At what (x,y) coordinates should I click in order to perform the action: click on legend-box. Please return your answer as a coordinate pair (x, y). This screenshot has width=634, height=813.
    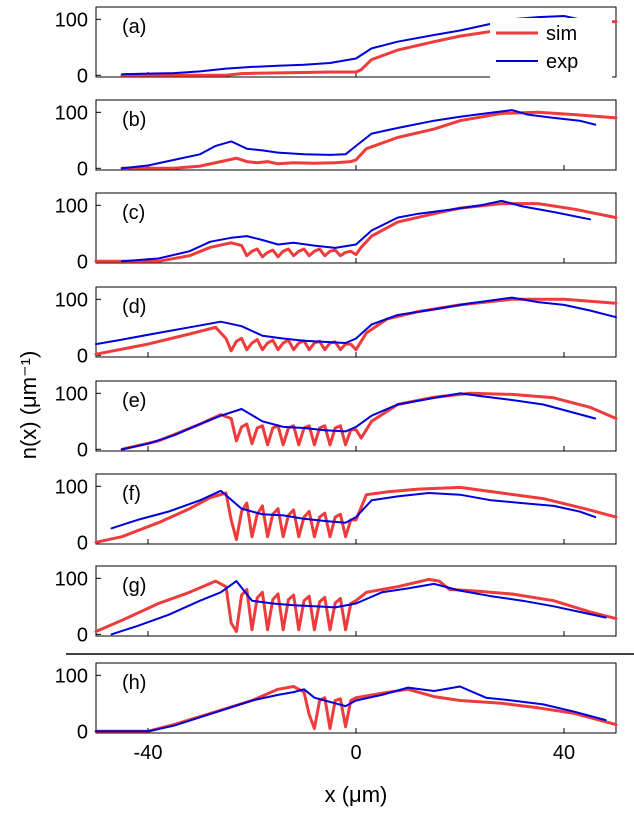
    Looking at the image, I should click on (551, 49).